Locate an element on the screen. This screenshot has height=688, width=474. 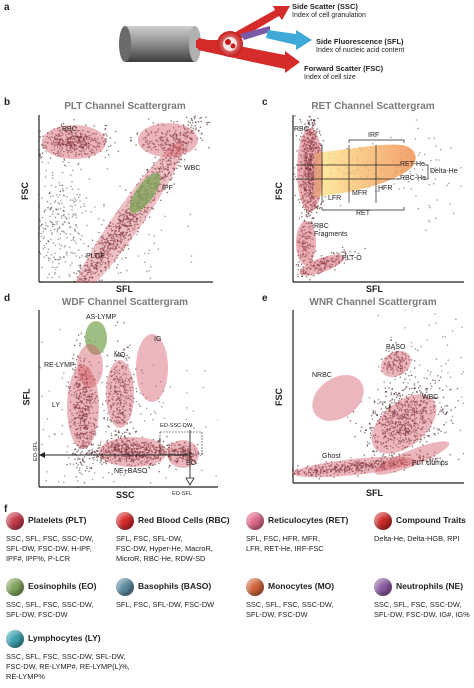
baso-cell-icon is located at coordinates (125, 587).